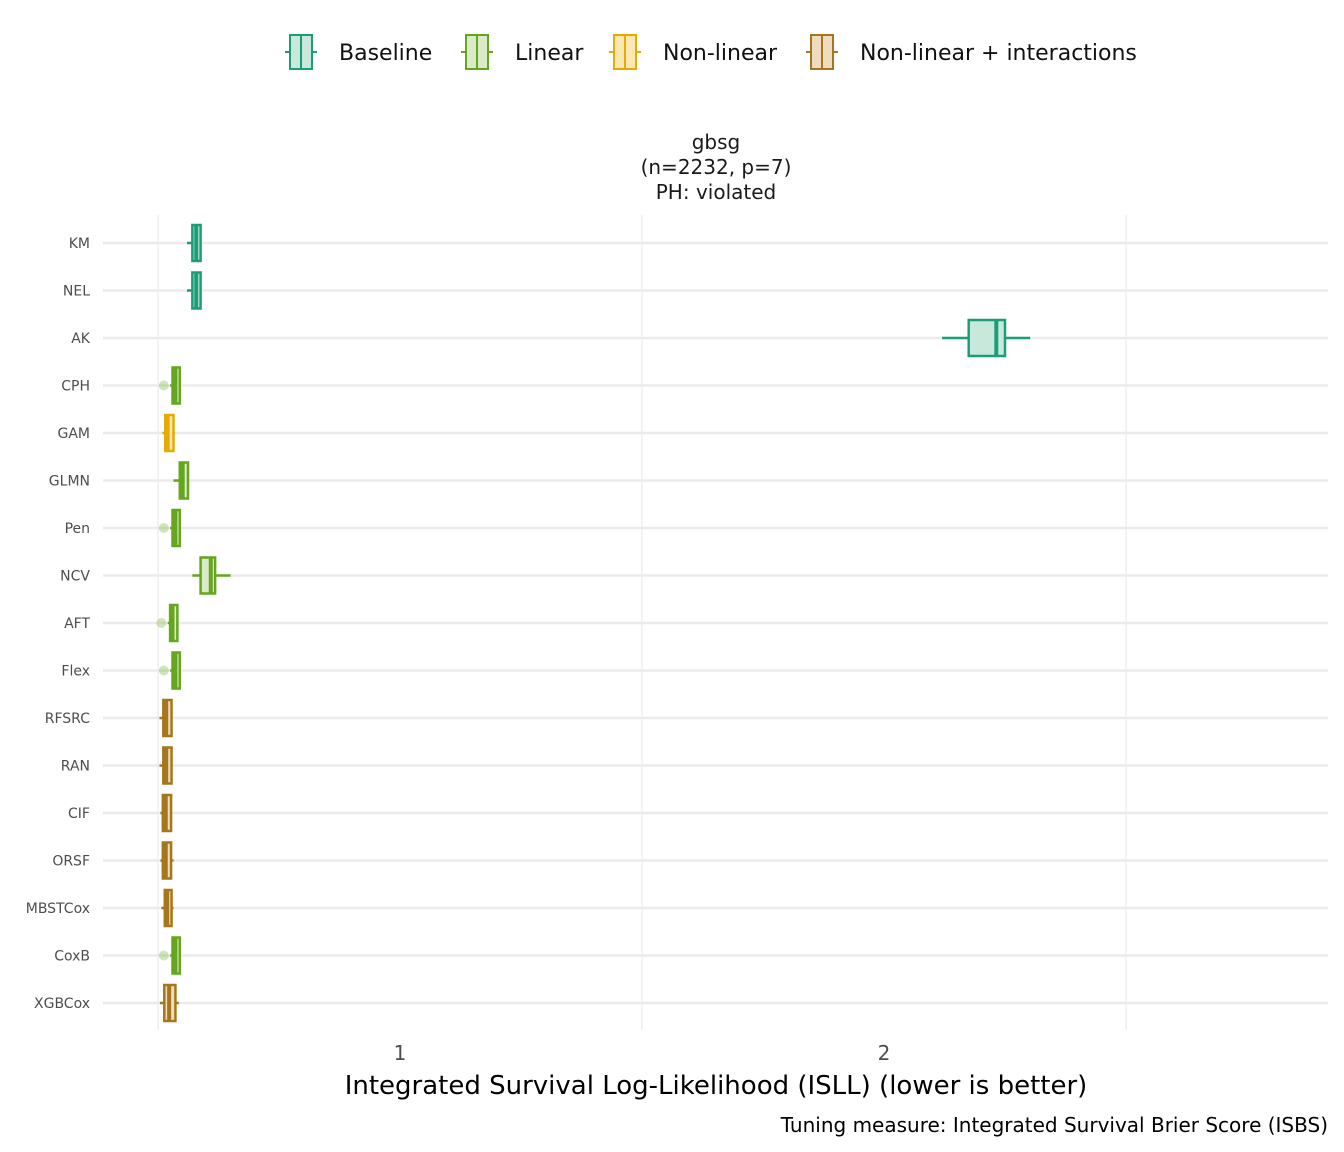 The height and width of the screenshot is (1152, 1344). Describe the element at coordinates (71, 862) in the screenshot. I see `y-tick-label: ORSF` at that location.